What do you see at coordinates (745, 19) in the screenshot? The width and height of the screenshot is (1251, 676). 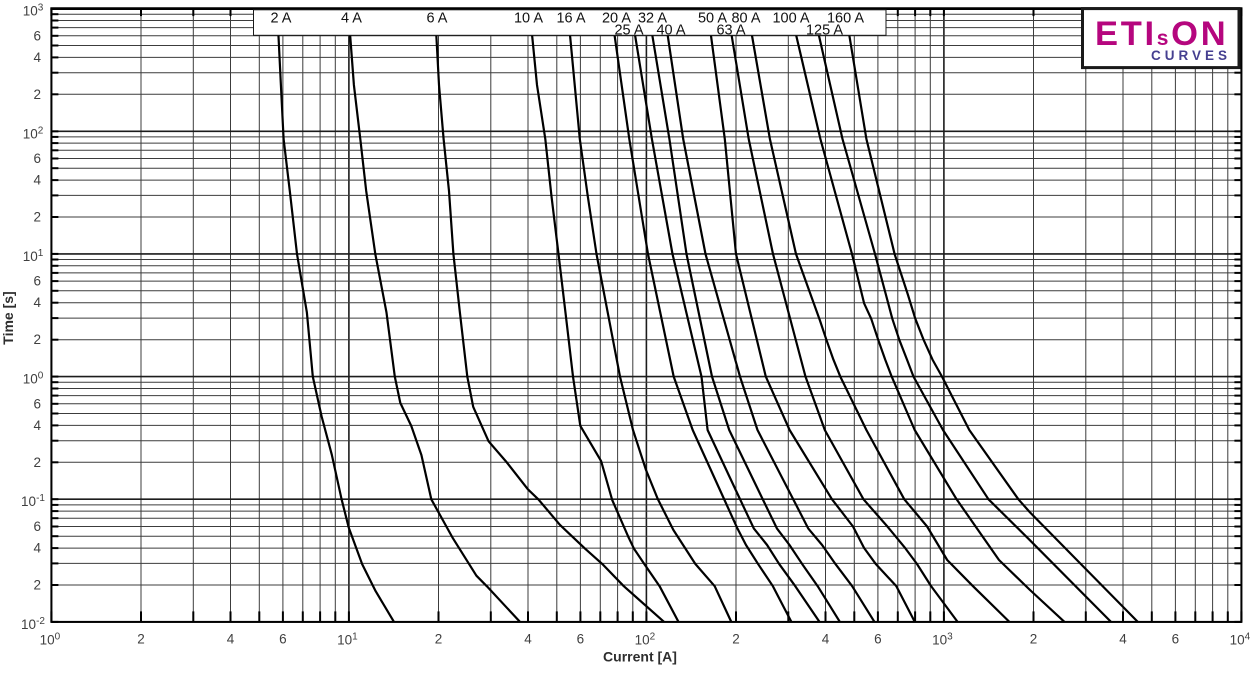 I see `svg-text: 80 A` at bounding box center [745, 19].